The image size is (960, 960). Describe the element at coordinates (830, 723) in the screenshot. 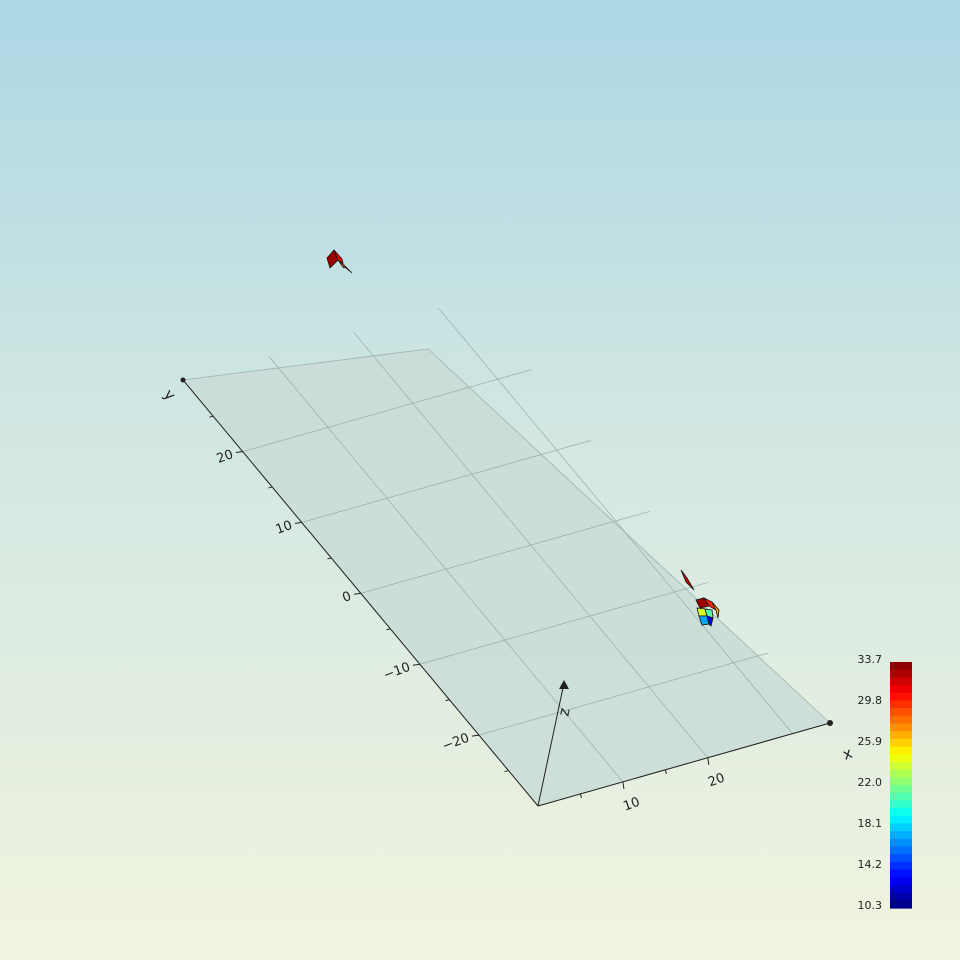

I see `x-axis-end-marker` at that location.